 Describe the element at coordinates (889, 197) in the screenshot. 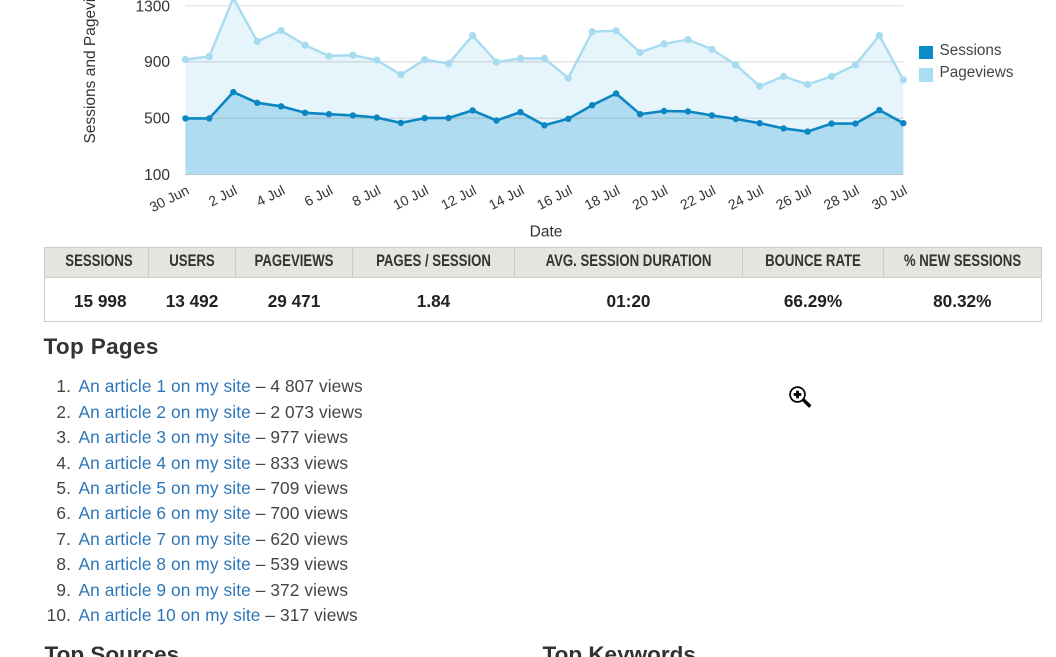

I see `svg-text: 30 Jul` at that location.